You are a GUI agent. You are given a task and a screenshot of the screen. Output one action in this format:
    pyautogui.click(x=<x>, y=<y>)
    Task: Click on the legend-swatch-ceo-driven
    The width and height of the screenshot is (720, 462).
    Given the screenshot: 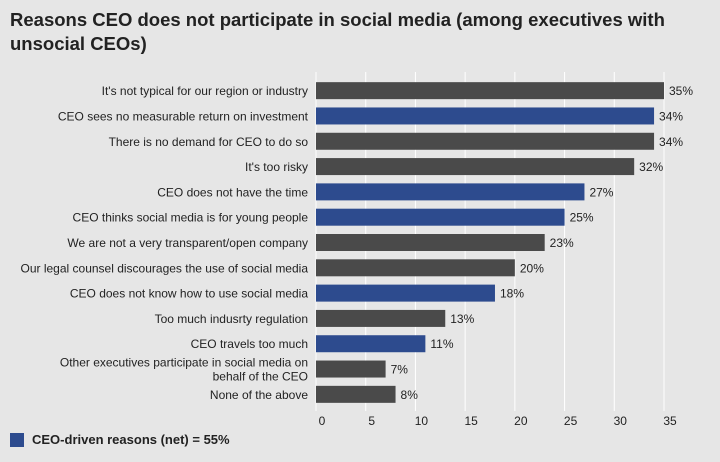 What is the action you would take?
    pyautogui.click(x=17, y=439)
    